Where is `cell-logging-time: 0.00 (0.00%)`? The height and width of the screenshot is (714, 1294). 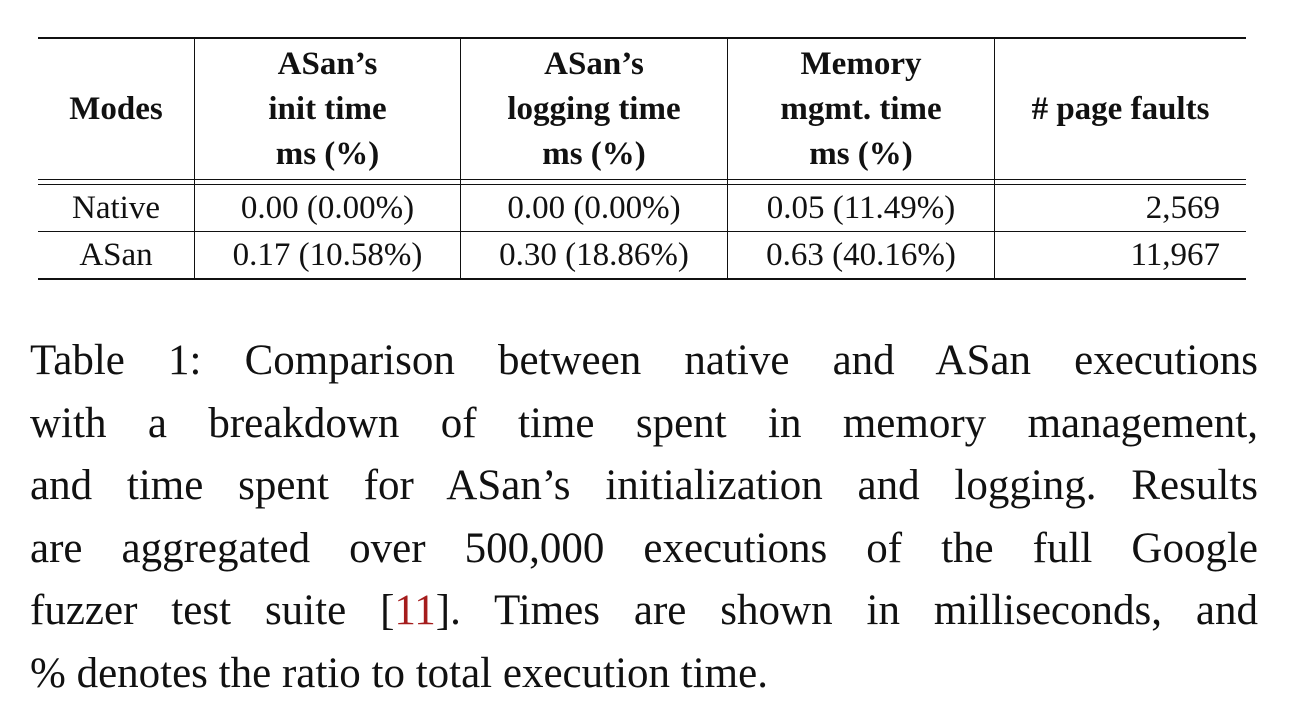
cell-logging-time: 0.00 (0.00%) is located at coordinates (594, 208).